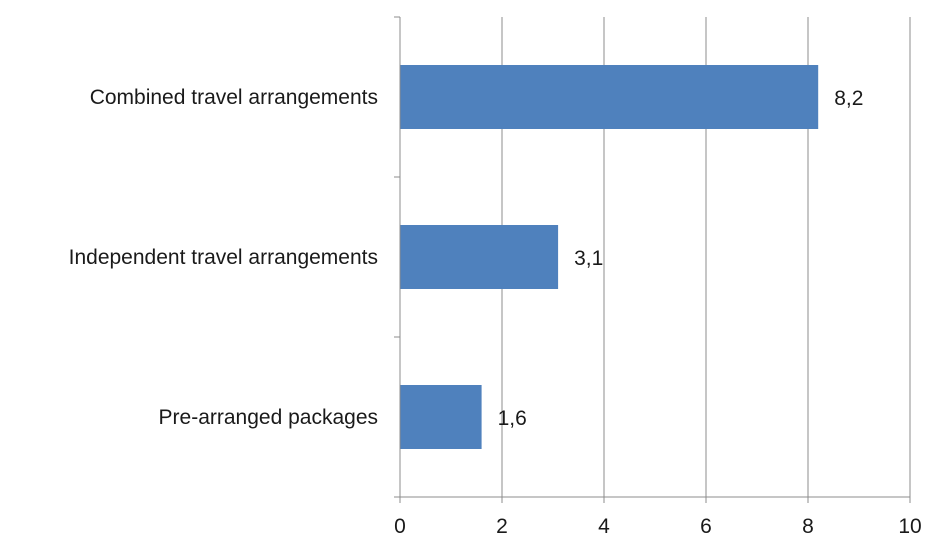  I want to click on x-tick-label-2: 4, so click(604, 526).